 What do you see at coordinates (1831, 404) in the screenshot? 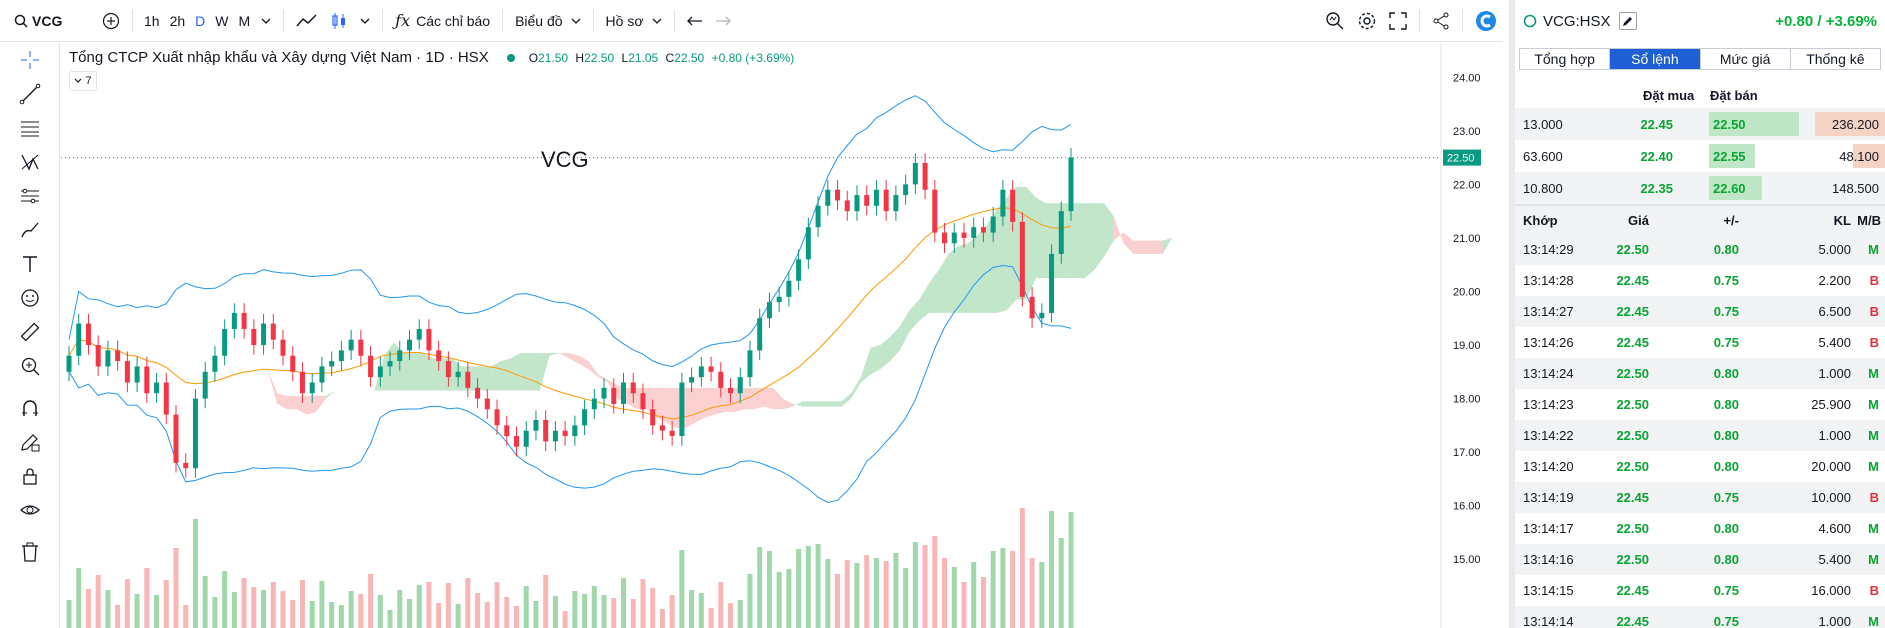
I see `trade-volume: 25.900` at bounding box center [1831, 404].